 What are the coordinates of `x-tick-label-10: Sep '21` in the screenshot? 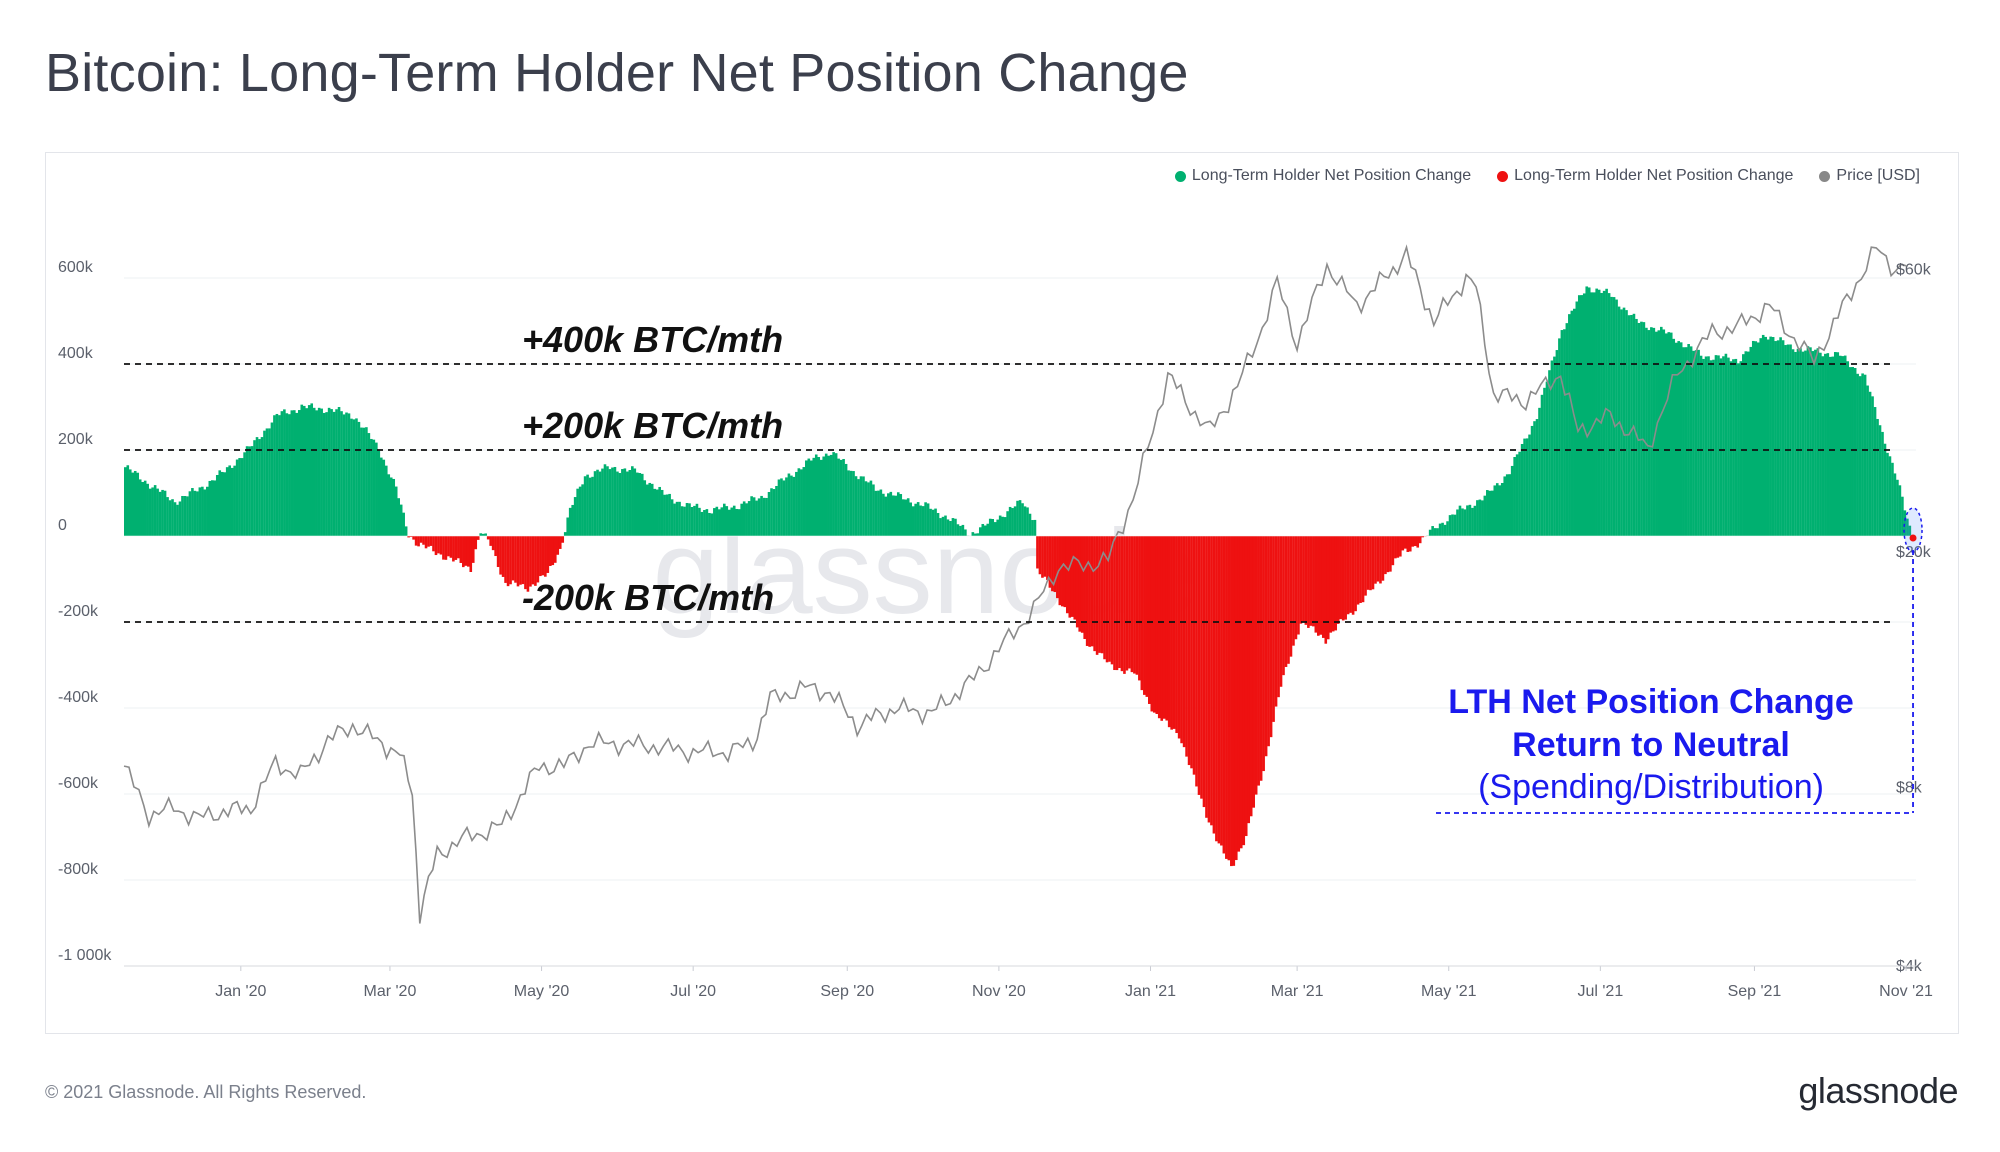 It's located at (1755, 991).